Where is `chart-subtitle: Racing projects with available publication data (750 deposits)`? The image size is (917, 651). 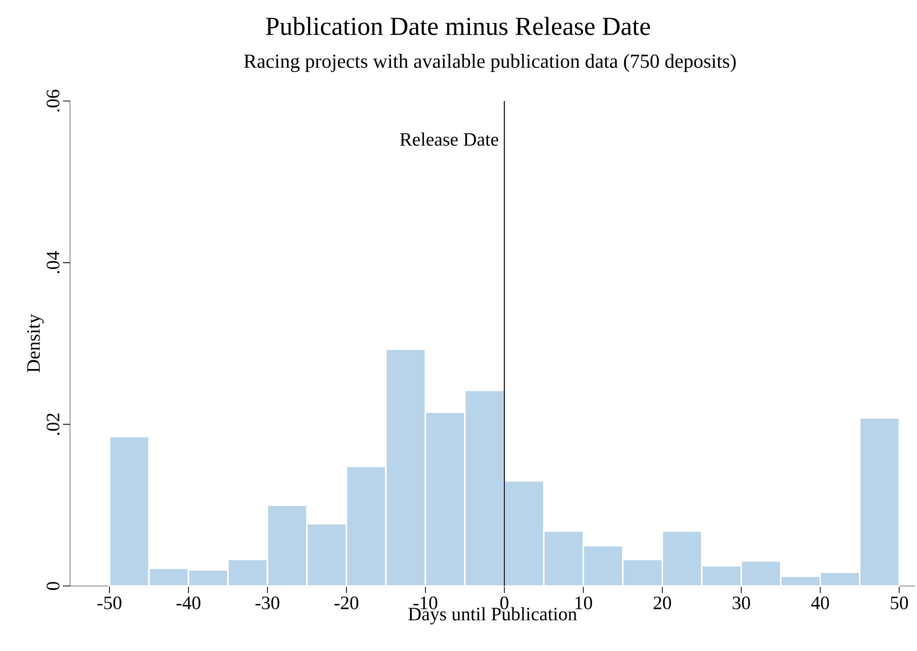 chart-subtitle: Racing projects with available publication data (750 deposits) is located at coordinates (490, 63).